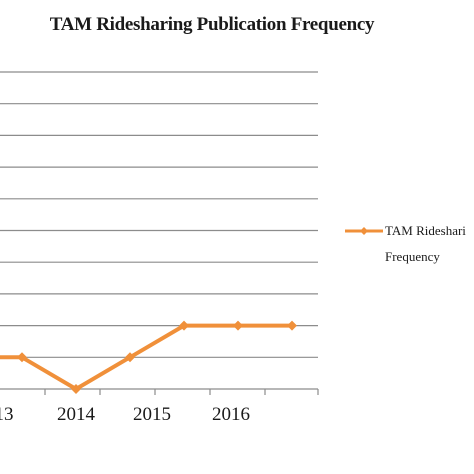 The height and width of the screenshot is (474, 474). I want to click on legend: TAM Rideshari Frequency, so click(409, 243).